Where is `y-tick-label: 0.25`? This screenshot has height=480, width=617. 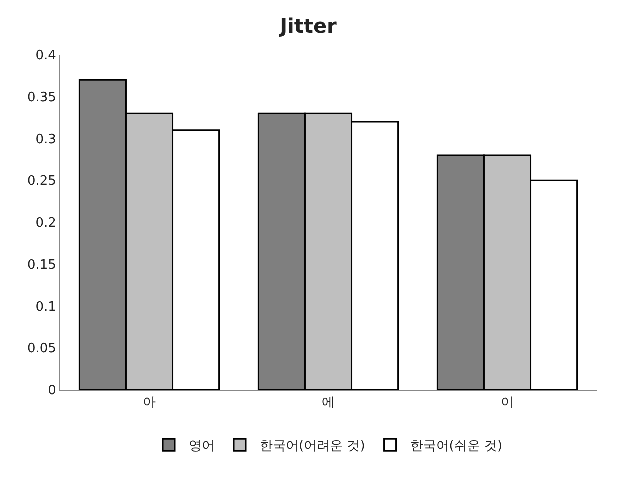
y-tick-label: 0.25 is located at coordinates (41, 182).